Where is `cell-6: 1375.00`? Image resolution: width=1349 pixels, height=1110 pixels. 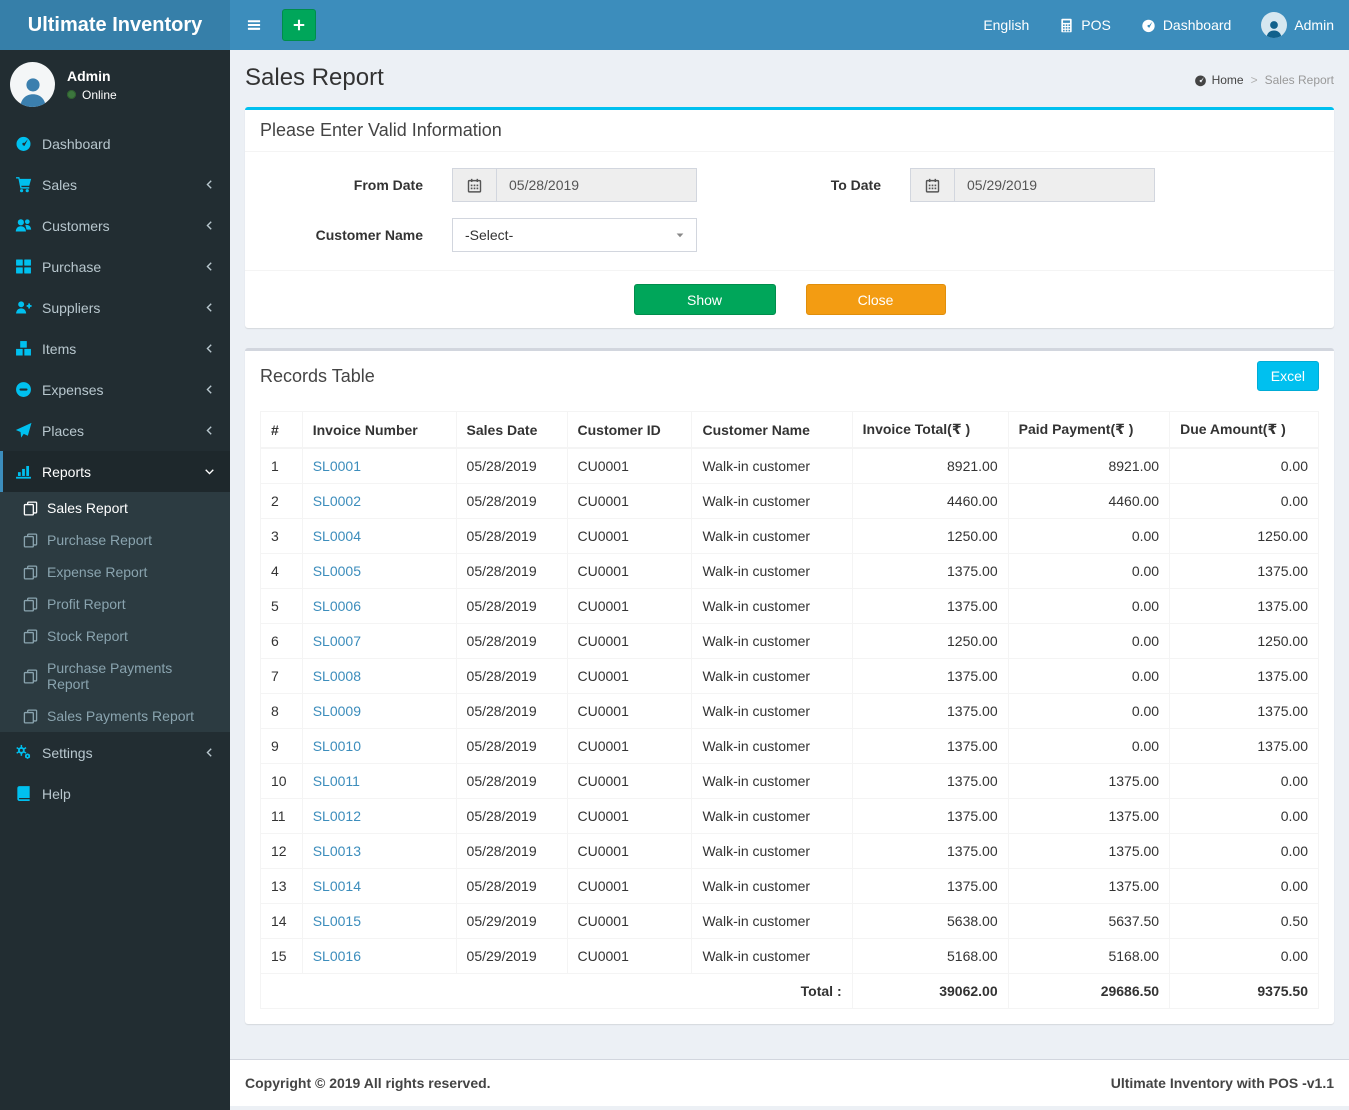
cell-6: 1375.00 is located at coordinates (1089, 816).